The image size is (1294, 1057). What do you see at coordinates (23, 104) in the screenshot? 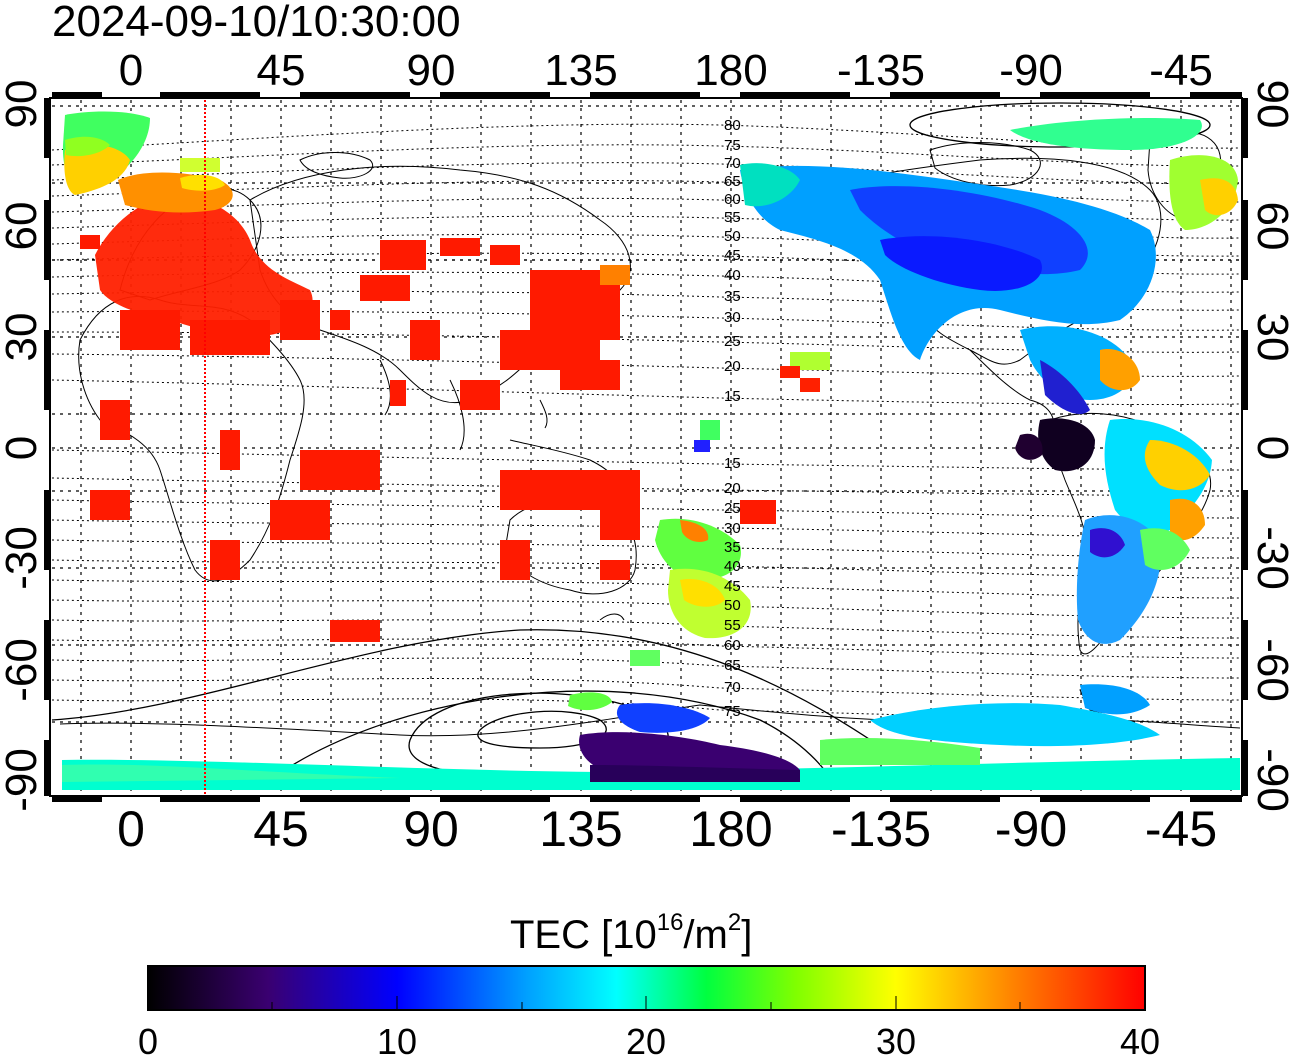
I see `y-tick-left-90: 90` at bounding box center [23, 104].